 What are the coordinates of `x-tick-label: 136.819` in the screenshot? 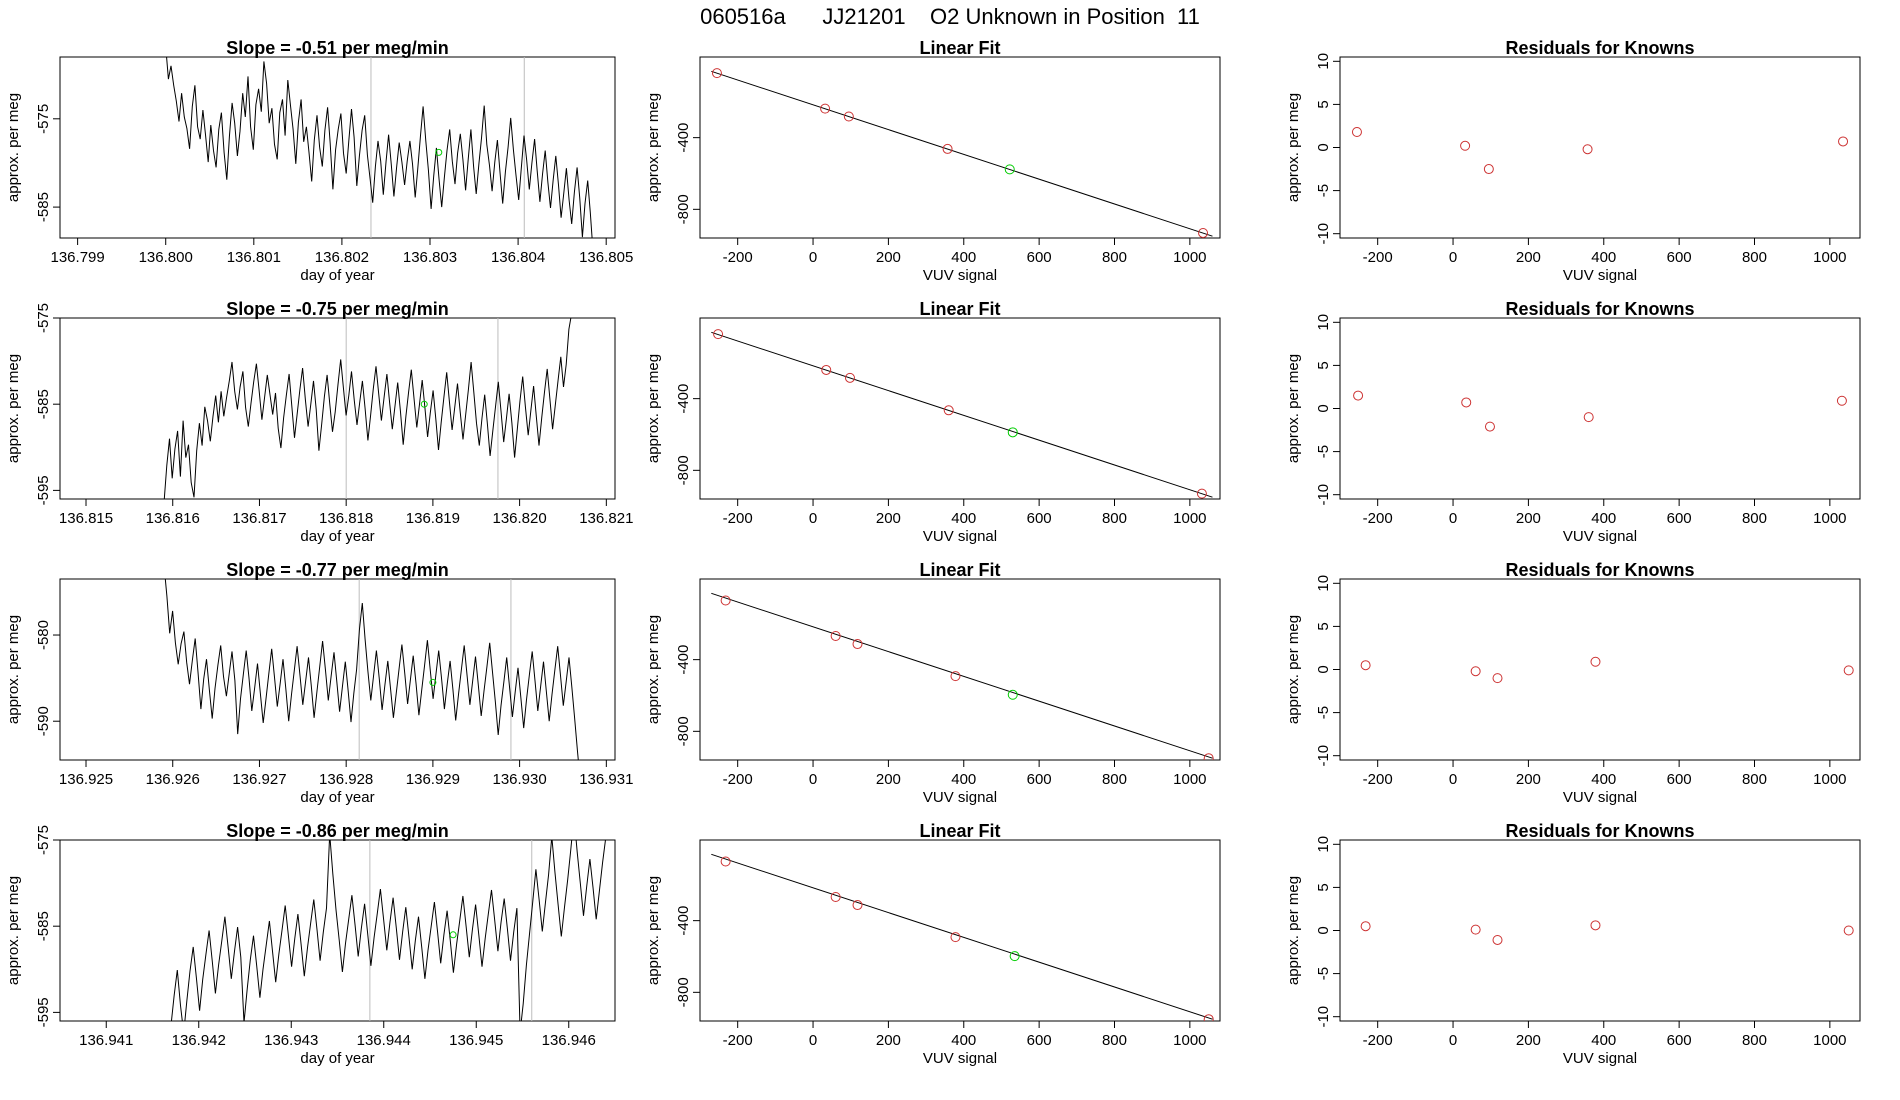 It's located at (433, 518).